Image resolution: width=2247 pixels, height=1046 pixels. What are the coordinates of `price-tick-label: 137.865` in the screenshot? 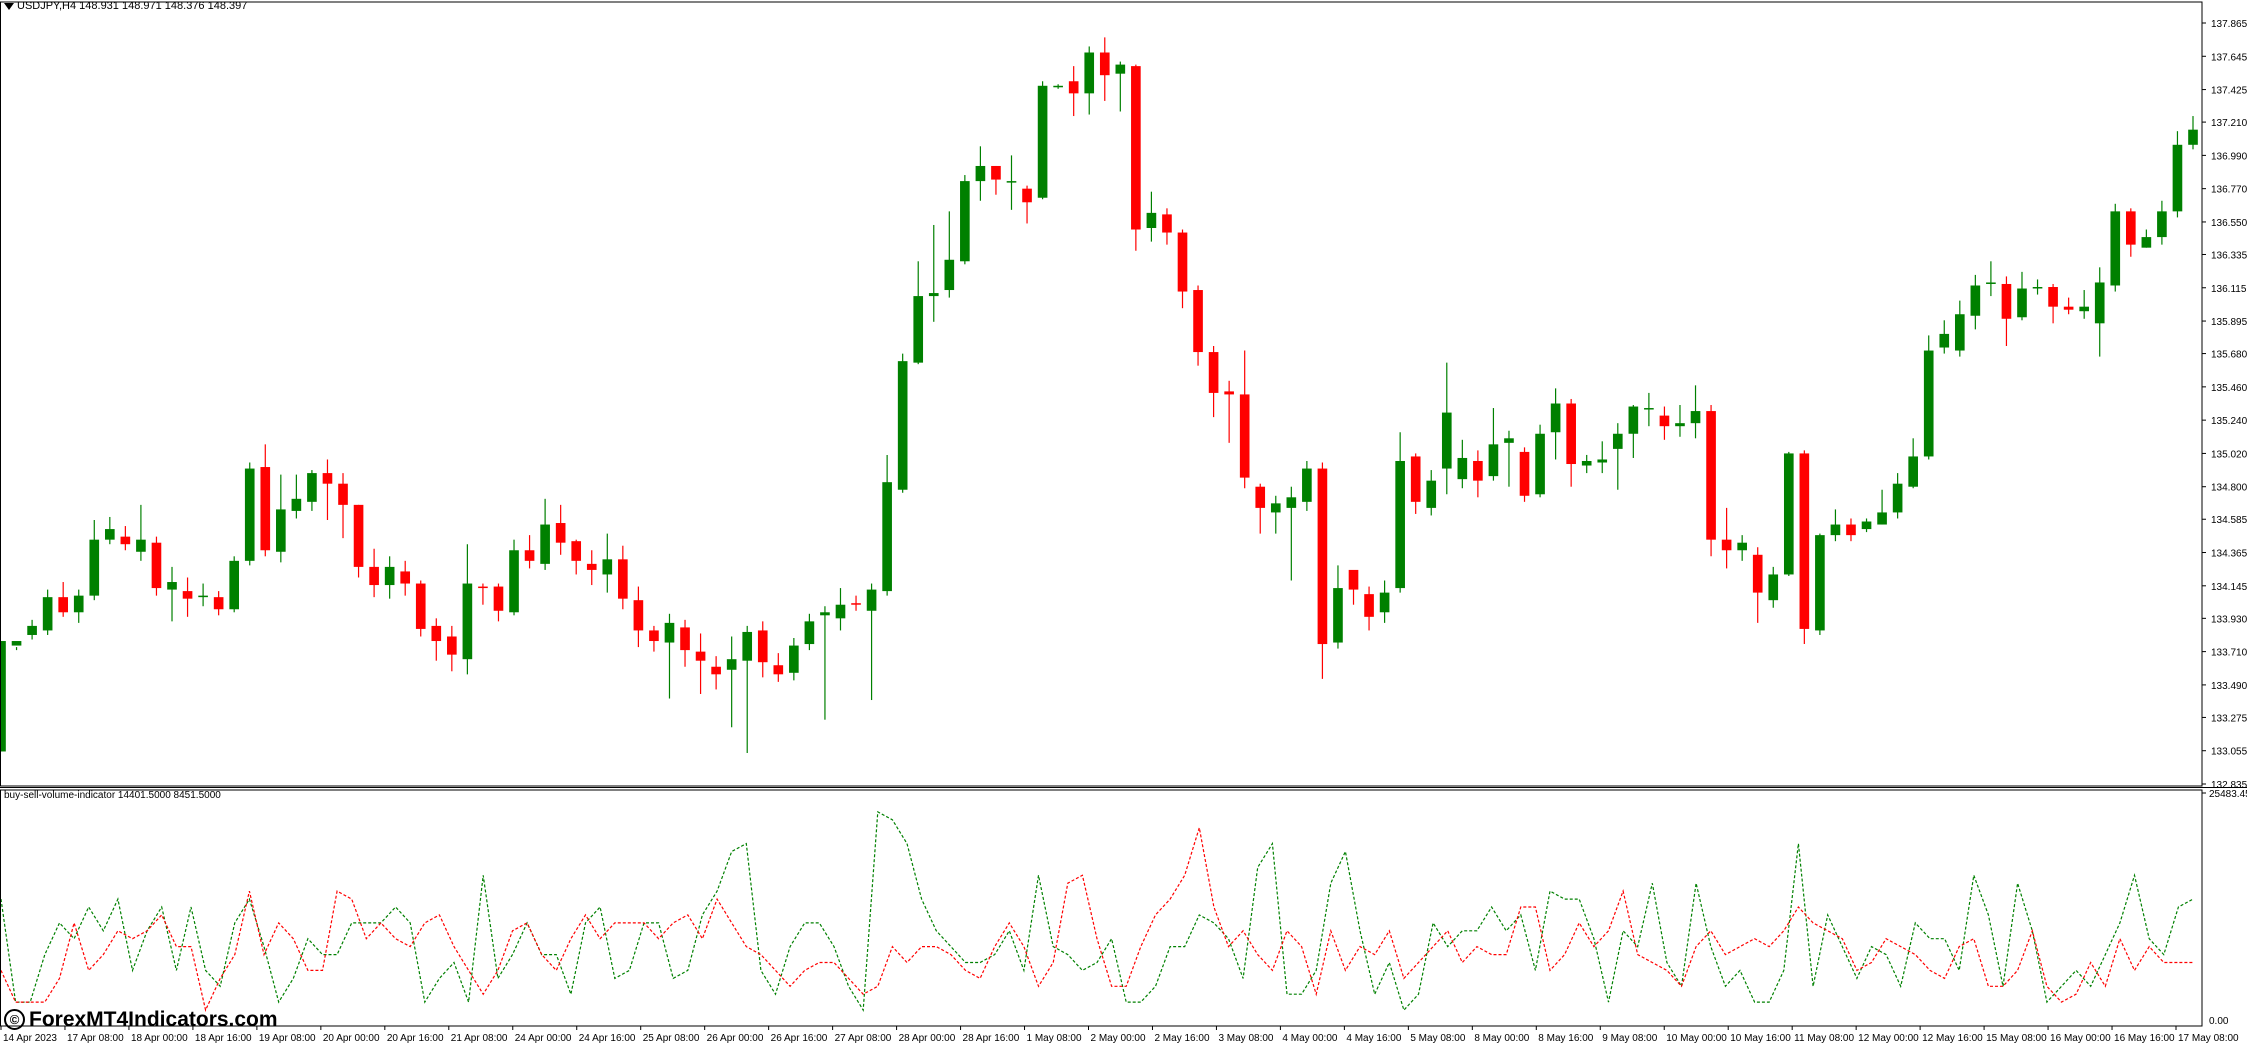 It's located at (2229, 24).